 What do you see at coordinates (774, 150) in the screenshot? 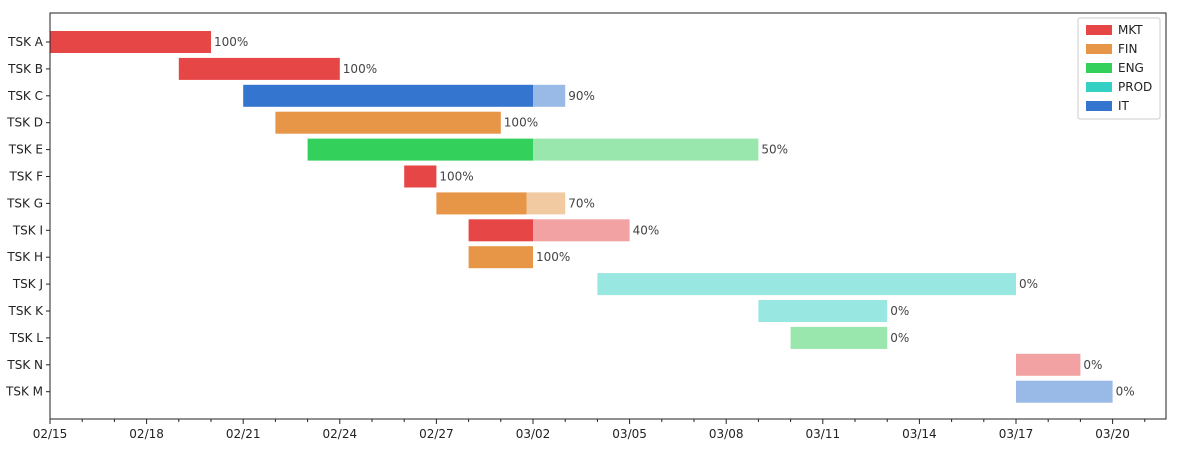
I see `completion-label: 50%` at bounding box center [774, 150].